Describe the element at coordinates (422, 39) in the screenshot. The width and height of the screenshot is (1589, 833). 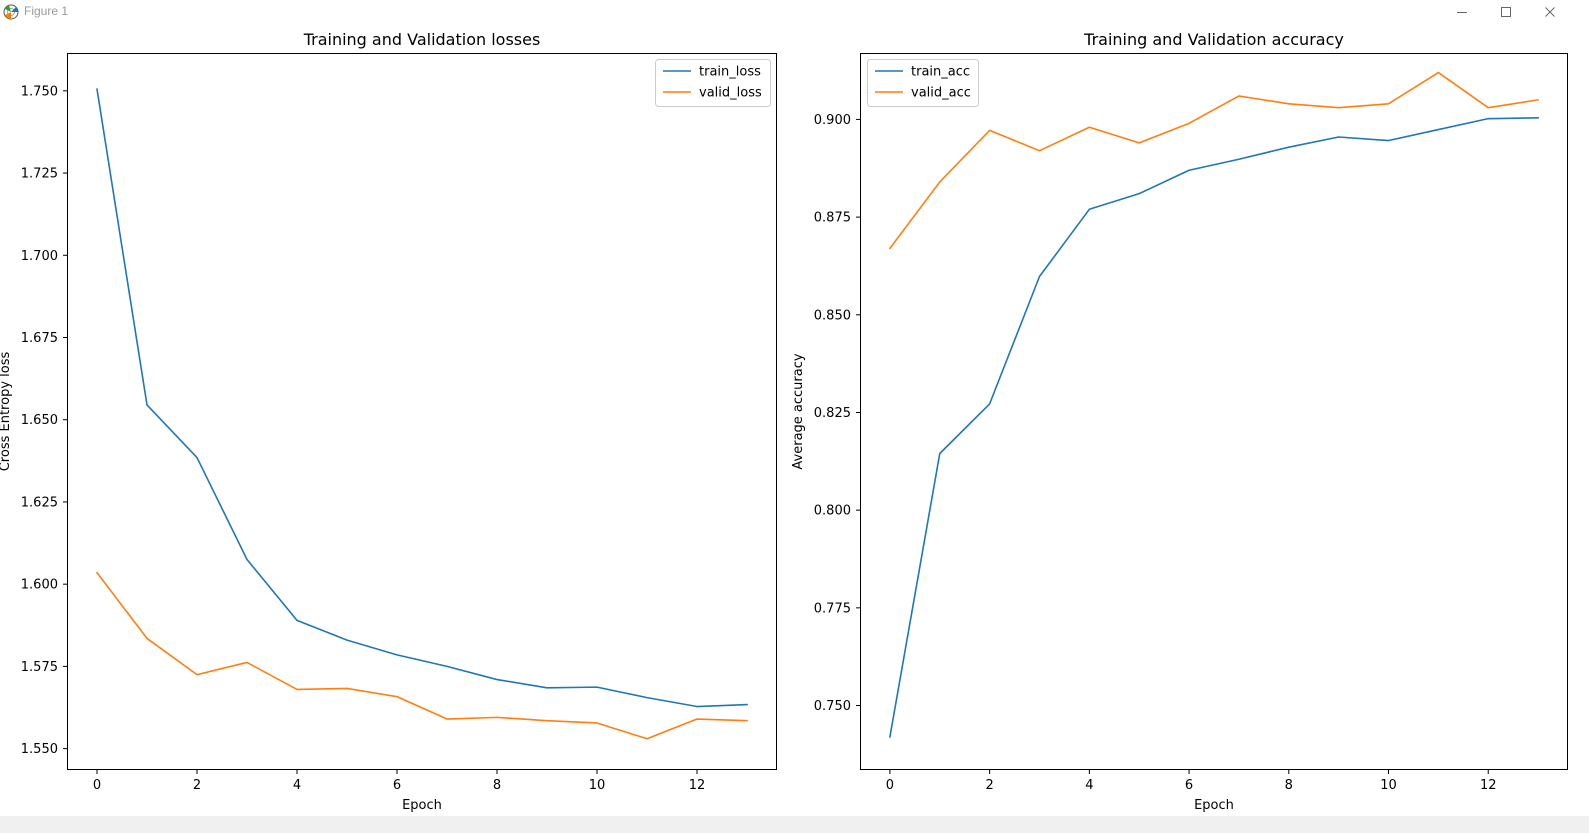
I see `chart-title: Training and Validation losses` at that location.